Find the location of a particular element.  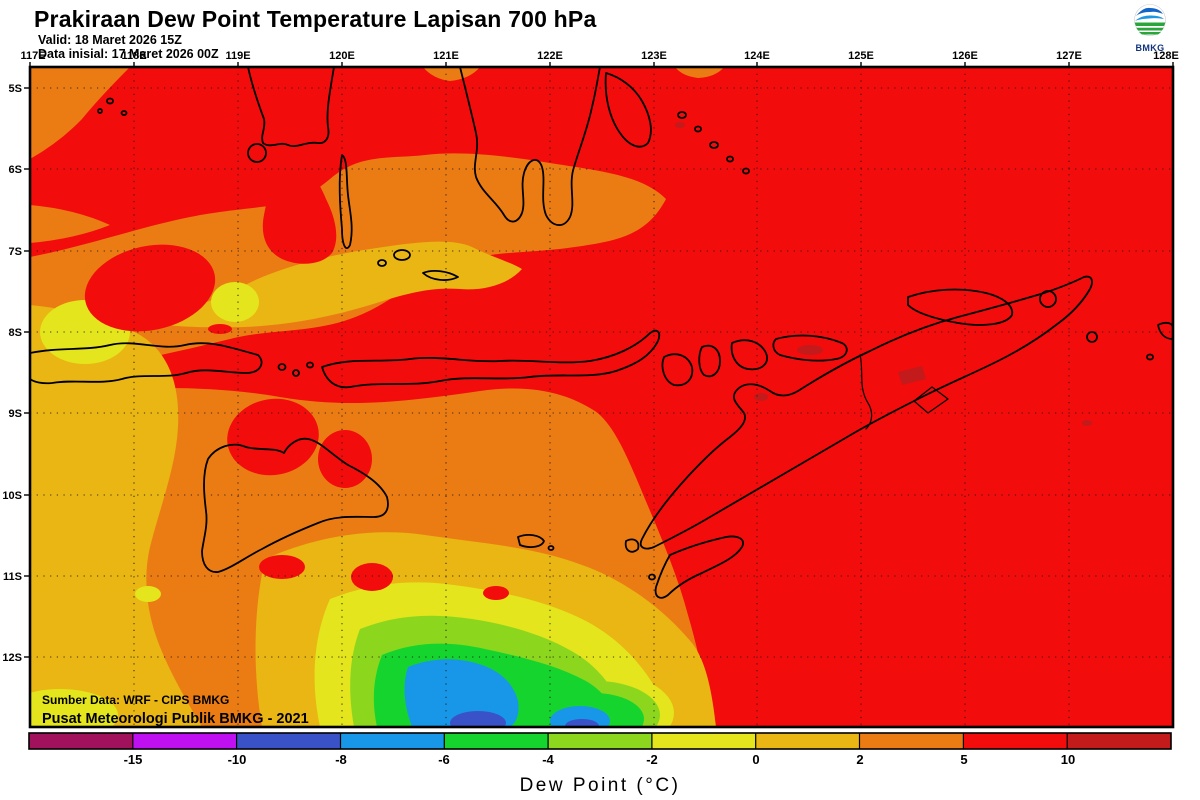

lon-label: 124E is located at coordinates (757, 56).